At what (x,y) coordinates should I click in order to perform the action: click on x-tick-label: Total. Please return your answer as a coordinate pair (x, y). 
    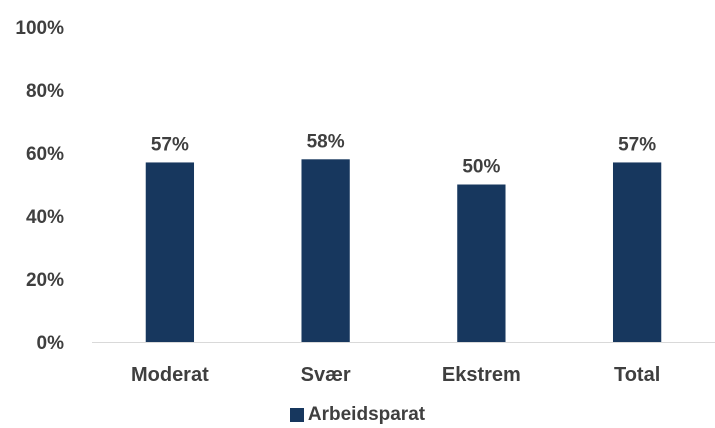
    Looking at the image, I should click on (637, 375).